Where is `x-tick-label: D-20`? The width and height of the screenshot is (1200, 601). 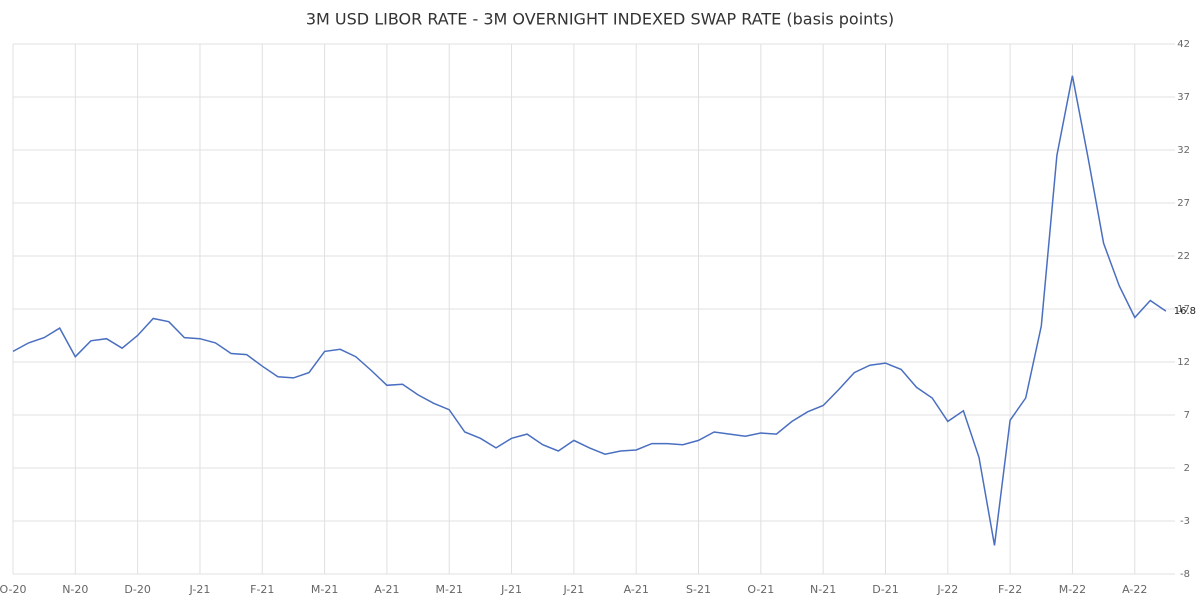 x-tick-label: D-20 is located at coordinates (137, 589).